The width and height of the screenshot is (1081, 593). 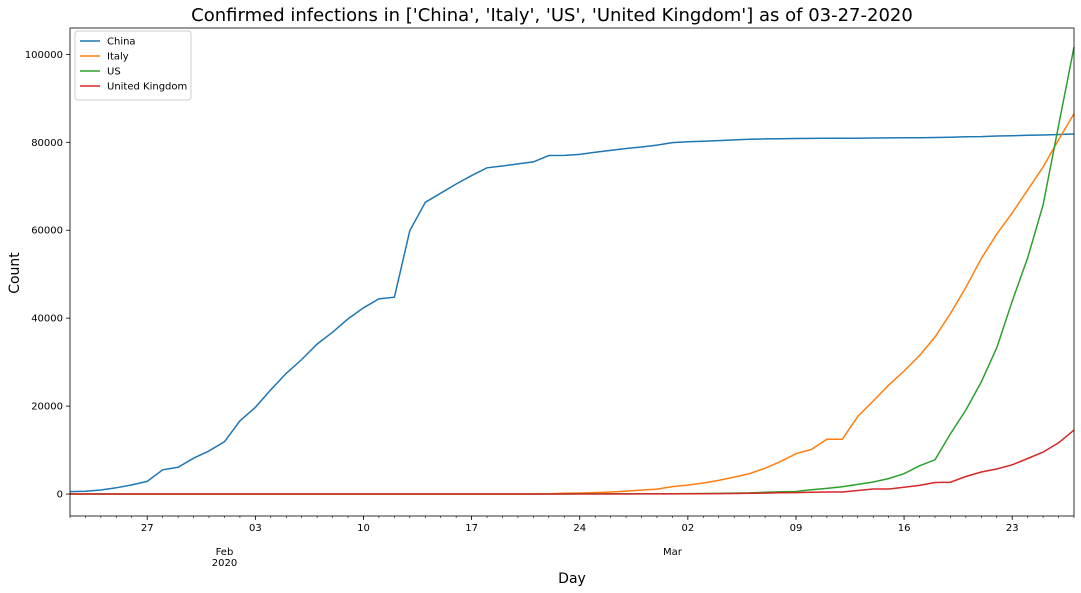 What do you see at coordinates (255, 528) in the screenshot?
I see `x-tick-label: 03` at bounding box center [255, 528].